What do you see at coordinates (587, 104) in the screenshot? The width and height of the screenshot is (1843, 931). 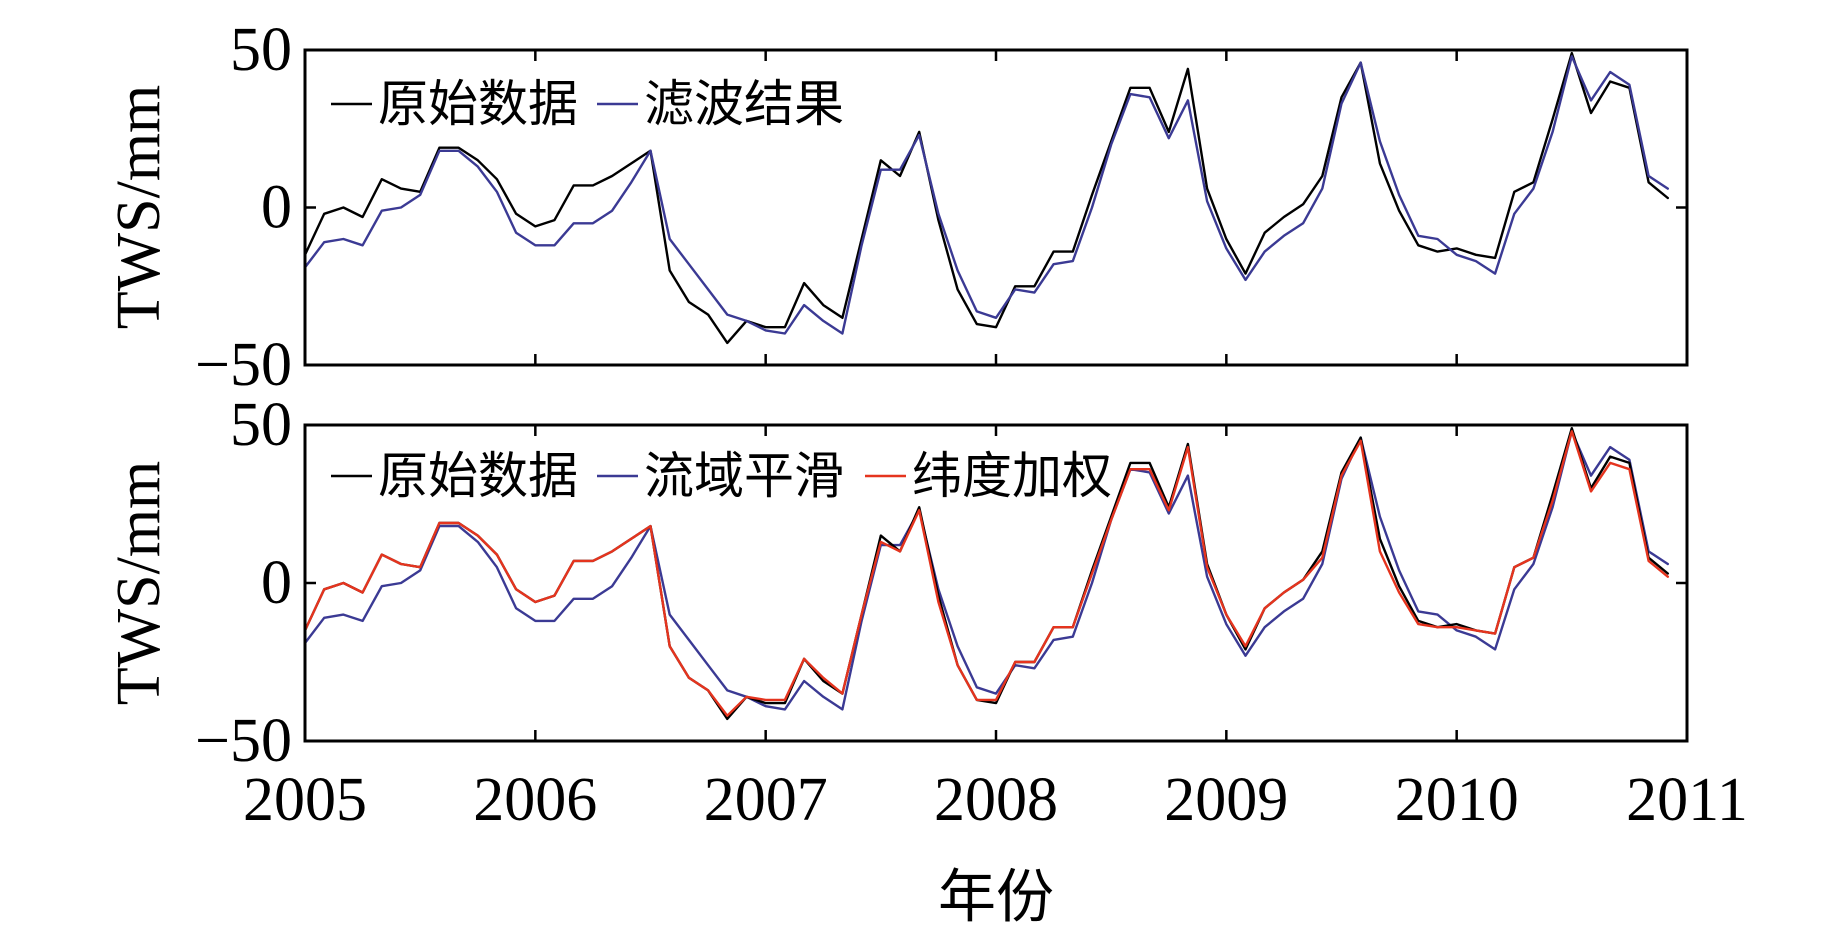 I see `top-legend: 原始数据 滤波结果` at bounding box center [587, 104].